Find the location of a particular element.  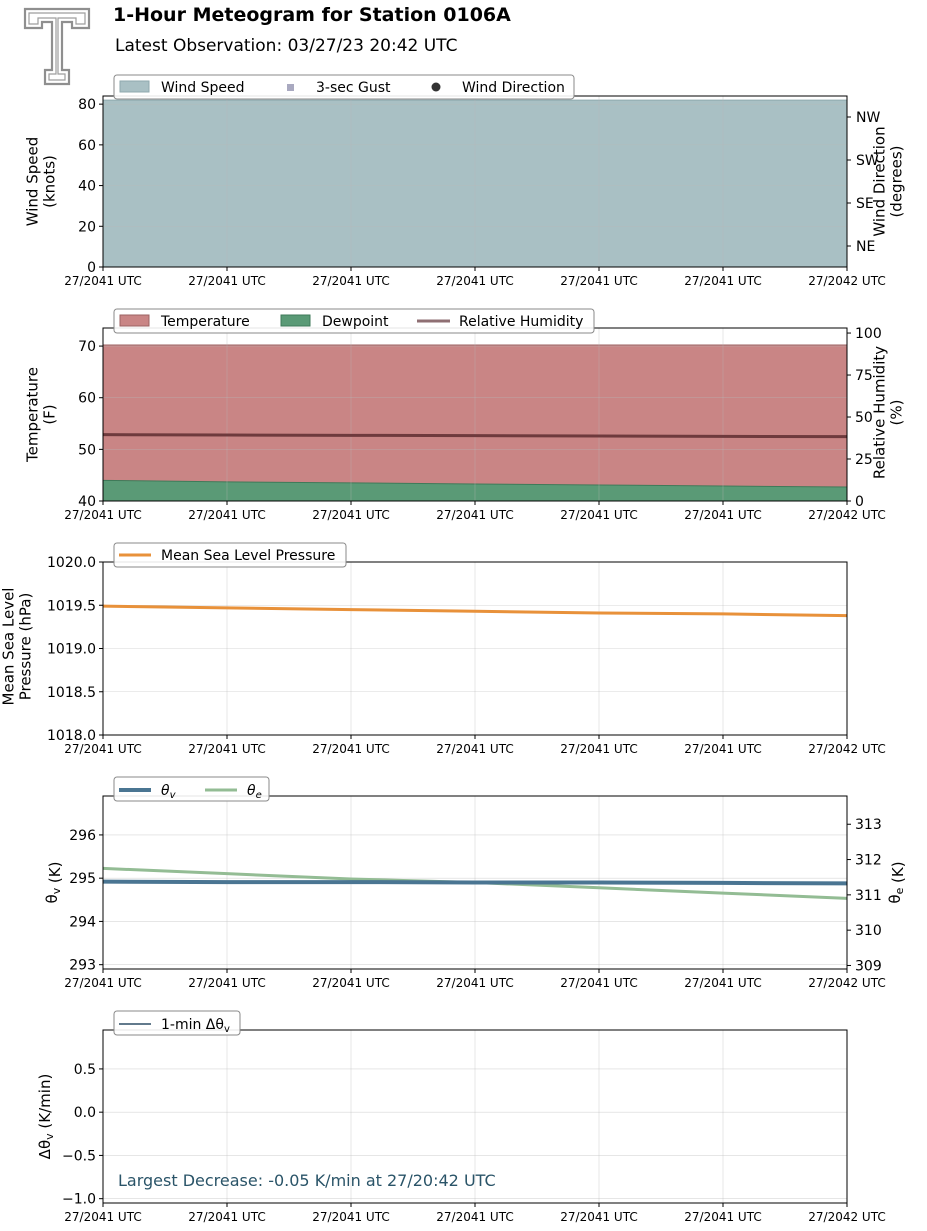

legend-label-wind-speed: Wind Speed is located at coordinates (203, 88).